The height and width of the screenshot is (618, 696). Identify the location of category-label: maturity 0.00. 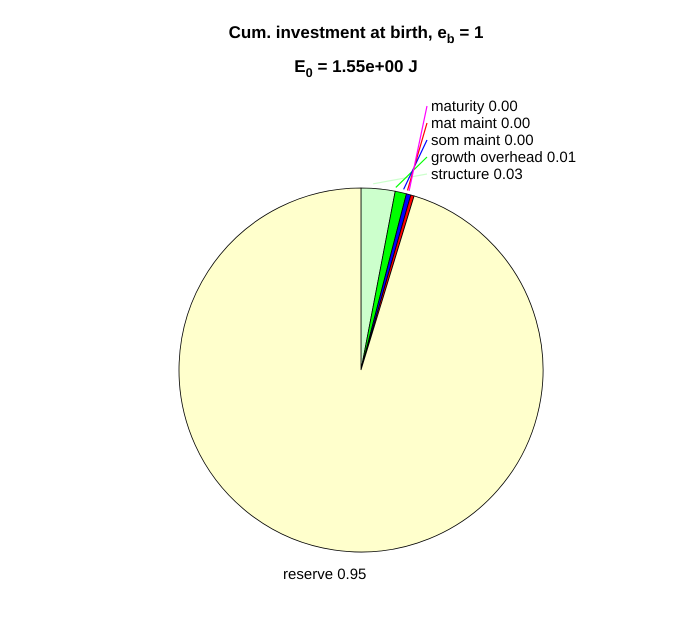
(474, 106).